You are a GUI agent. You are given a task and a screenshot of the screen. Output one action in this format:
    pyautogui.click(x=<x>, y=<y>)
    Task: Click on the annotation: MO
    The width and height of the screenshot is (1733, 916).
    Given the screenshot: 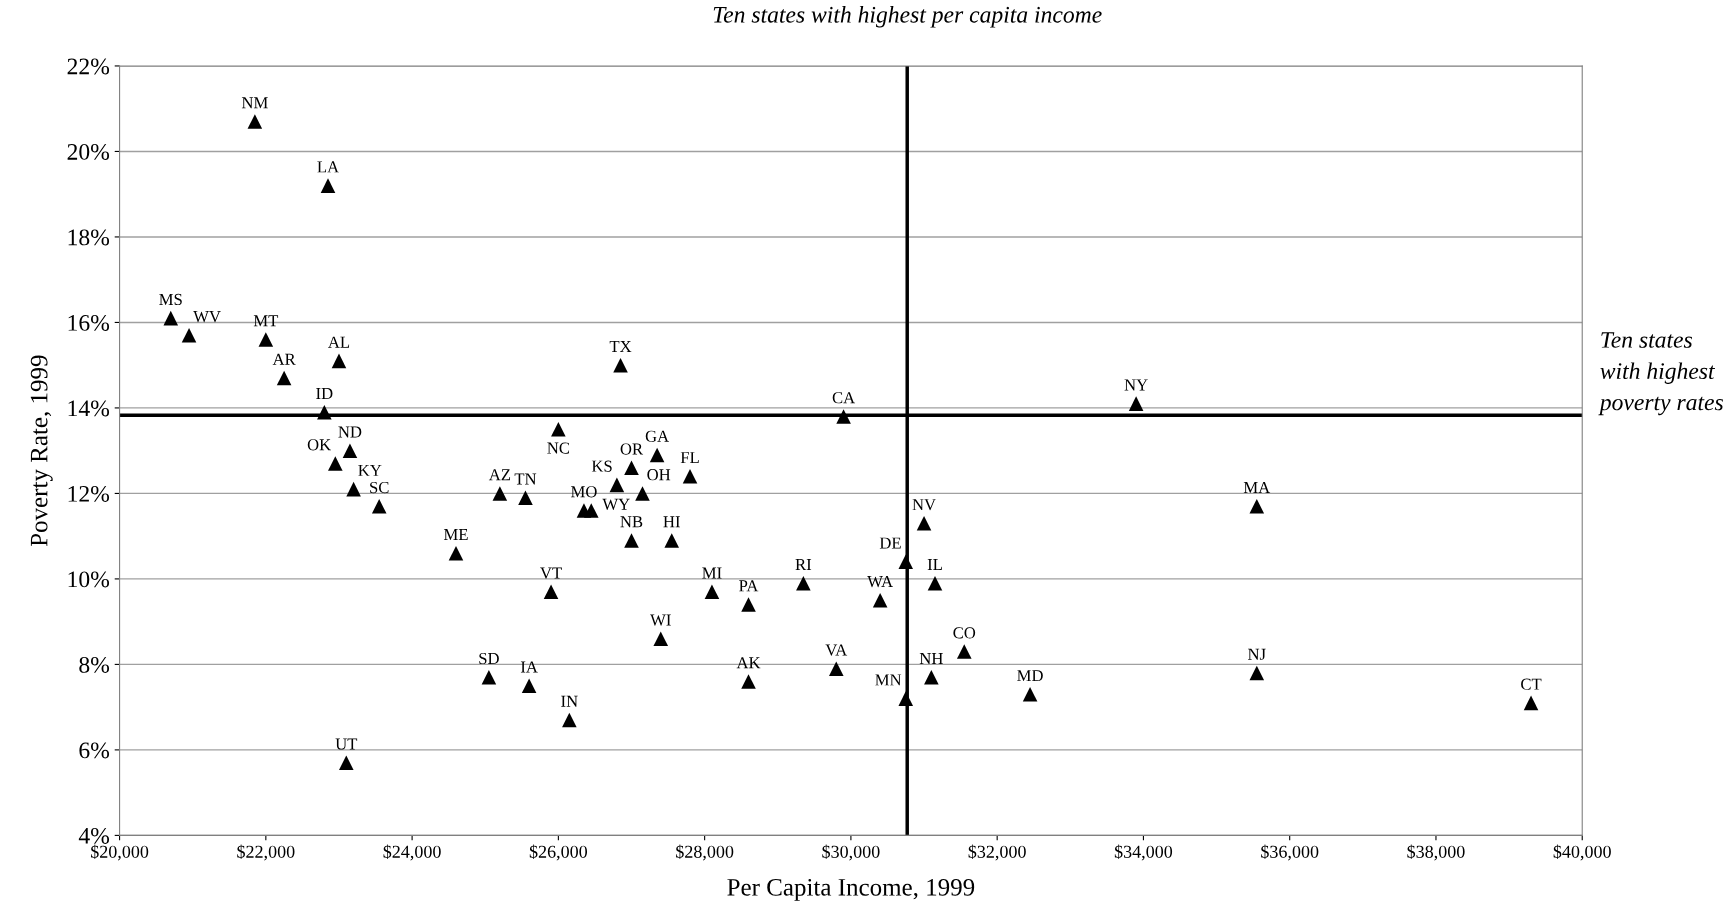 What is the action you would take?
    pyautogui.click(x=584, y=492)
    